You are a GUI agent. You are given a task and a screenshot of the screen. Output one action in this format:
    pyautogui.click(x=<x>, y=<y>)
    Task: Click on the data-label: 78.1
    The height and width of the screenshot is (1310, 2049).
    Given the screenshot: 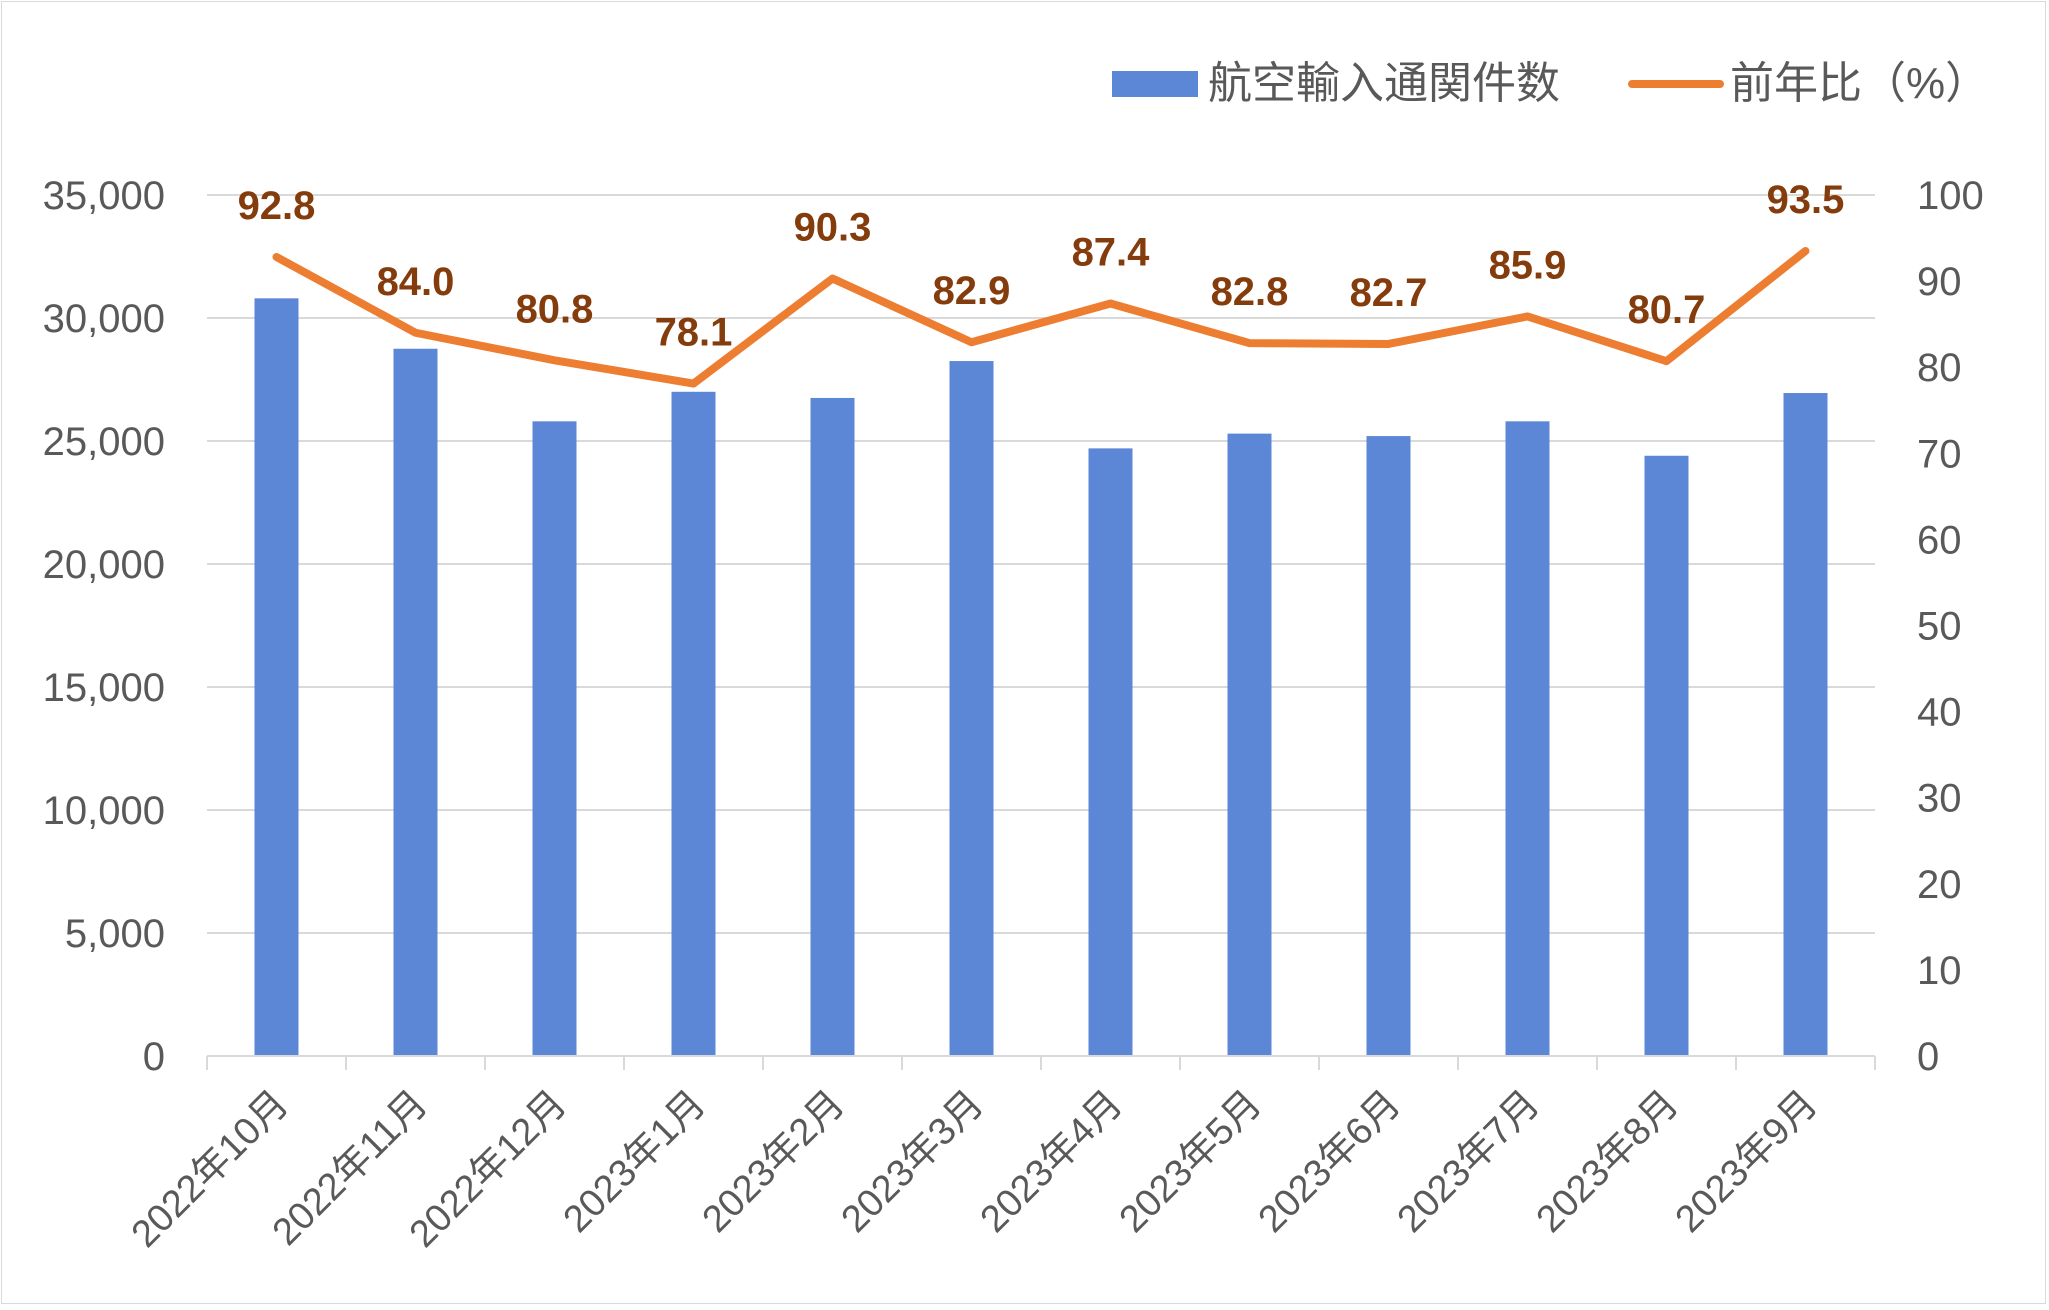 What is the action you would take?
    pyautogui.click(x=694, y=333)
    